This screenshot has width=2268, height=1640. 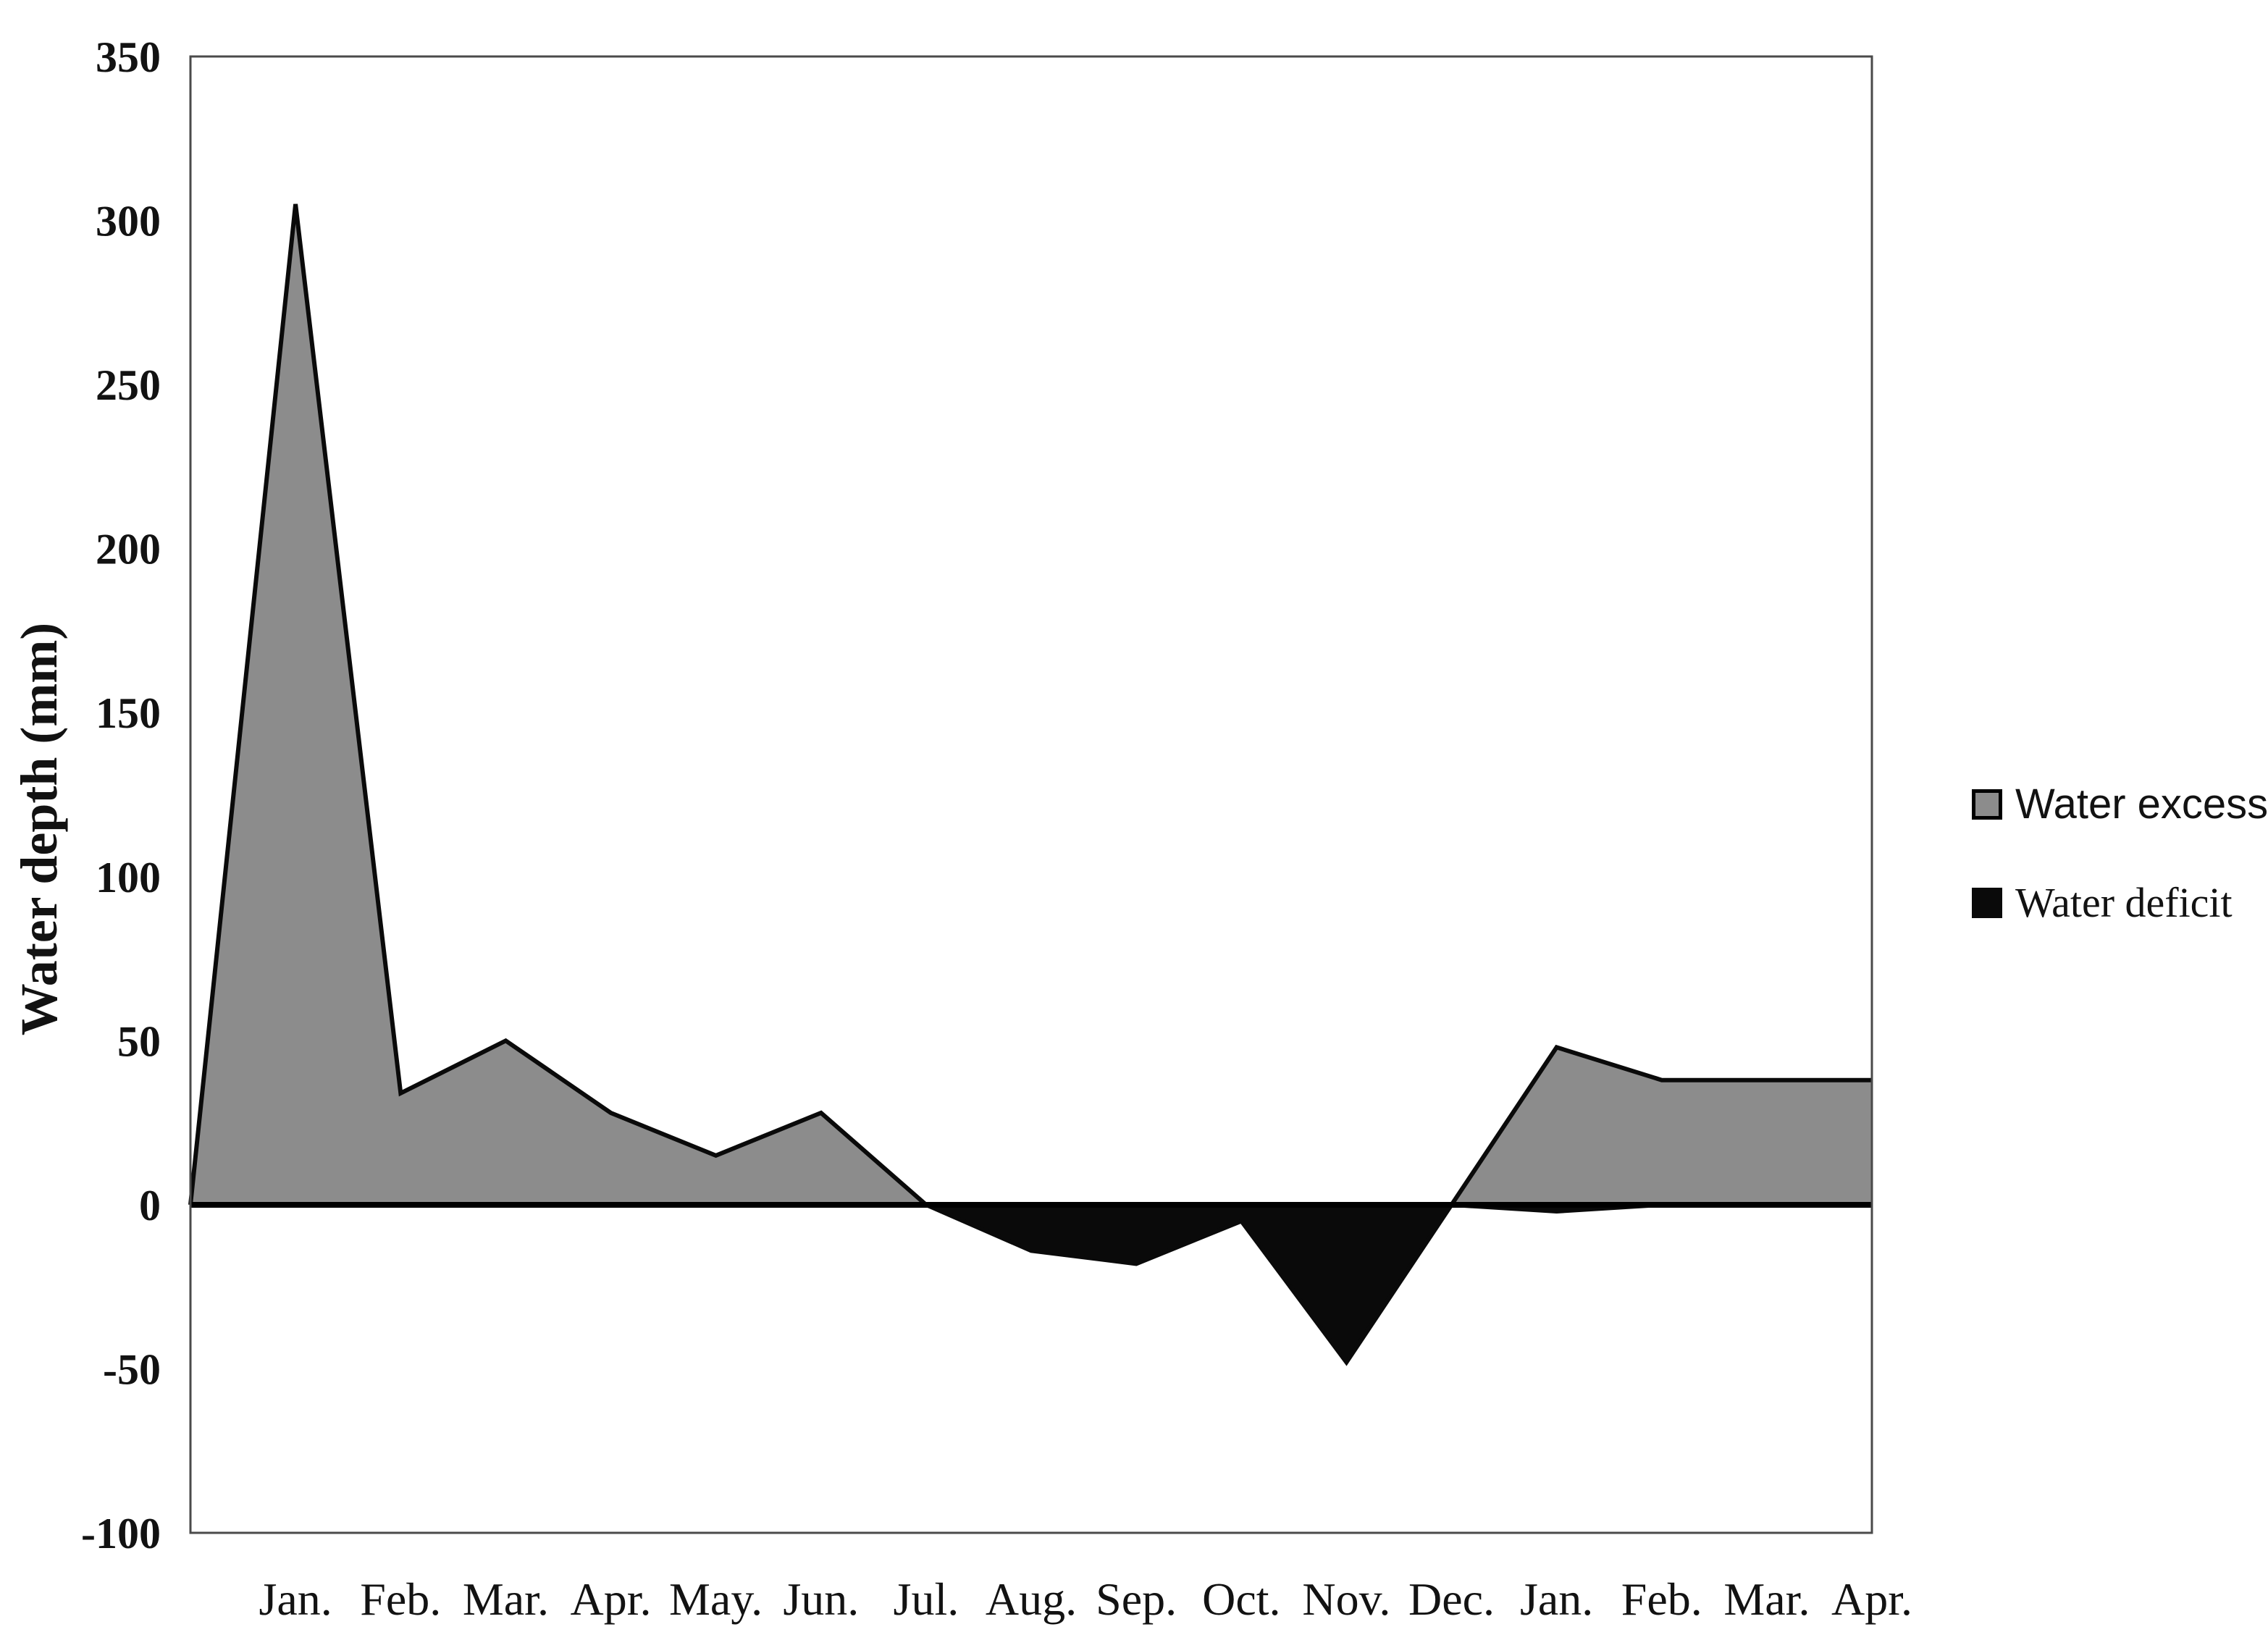 I want to click on y-tick-label: 350, so click(x=128, y=57).